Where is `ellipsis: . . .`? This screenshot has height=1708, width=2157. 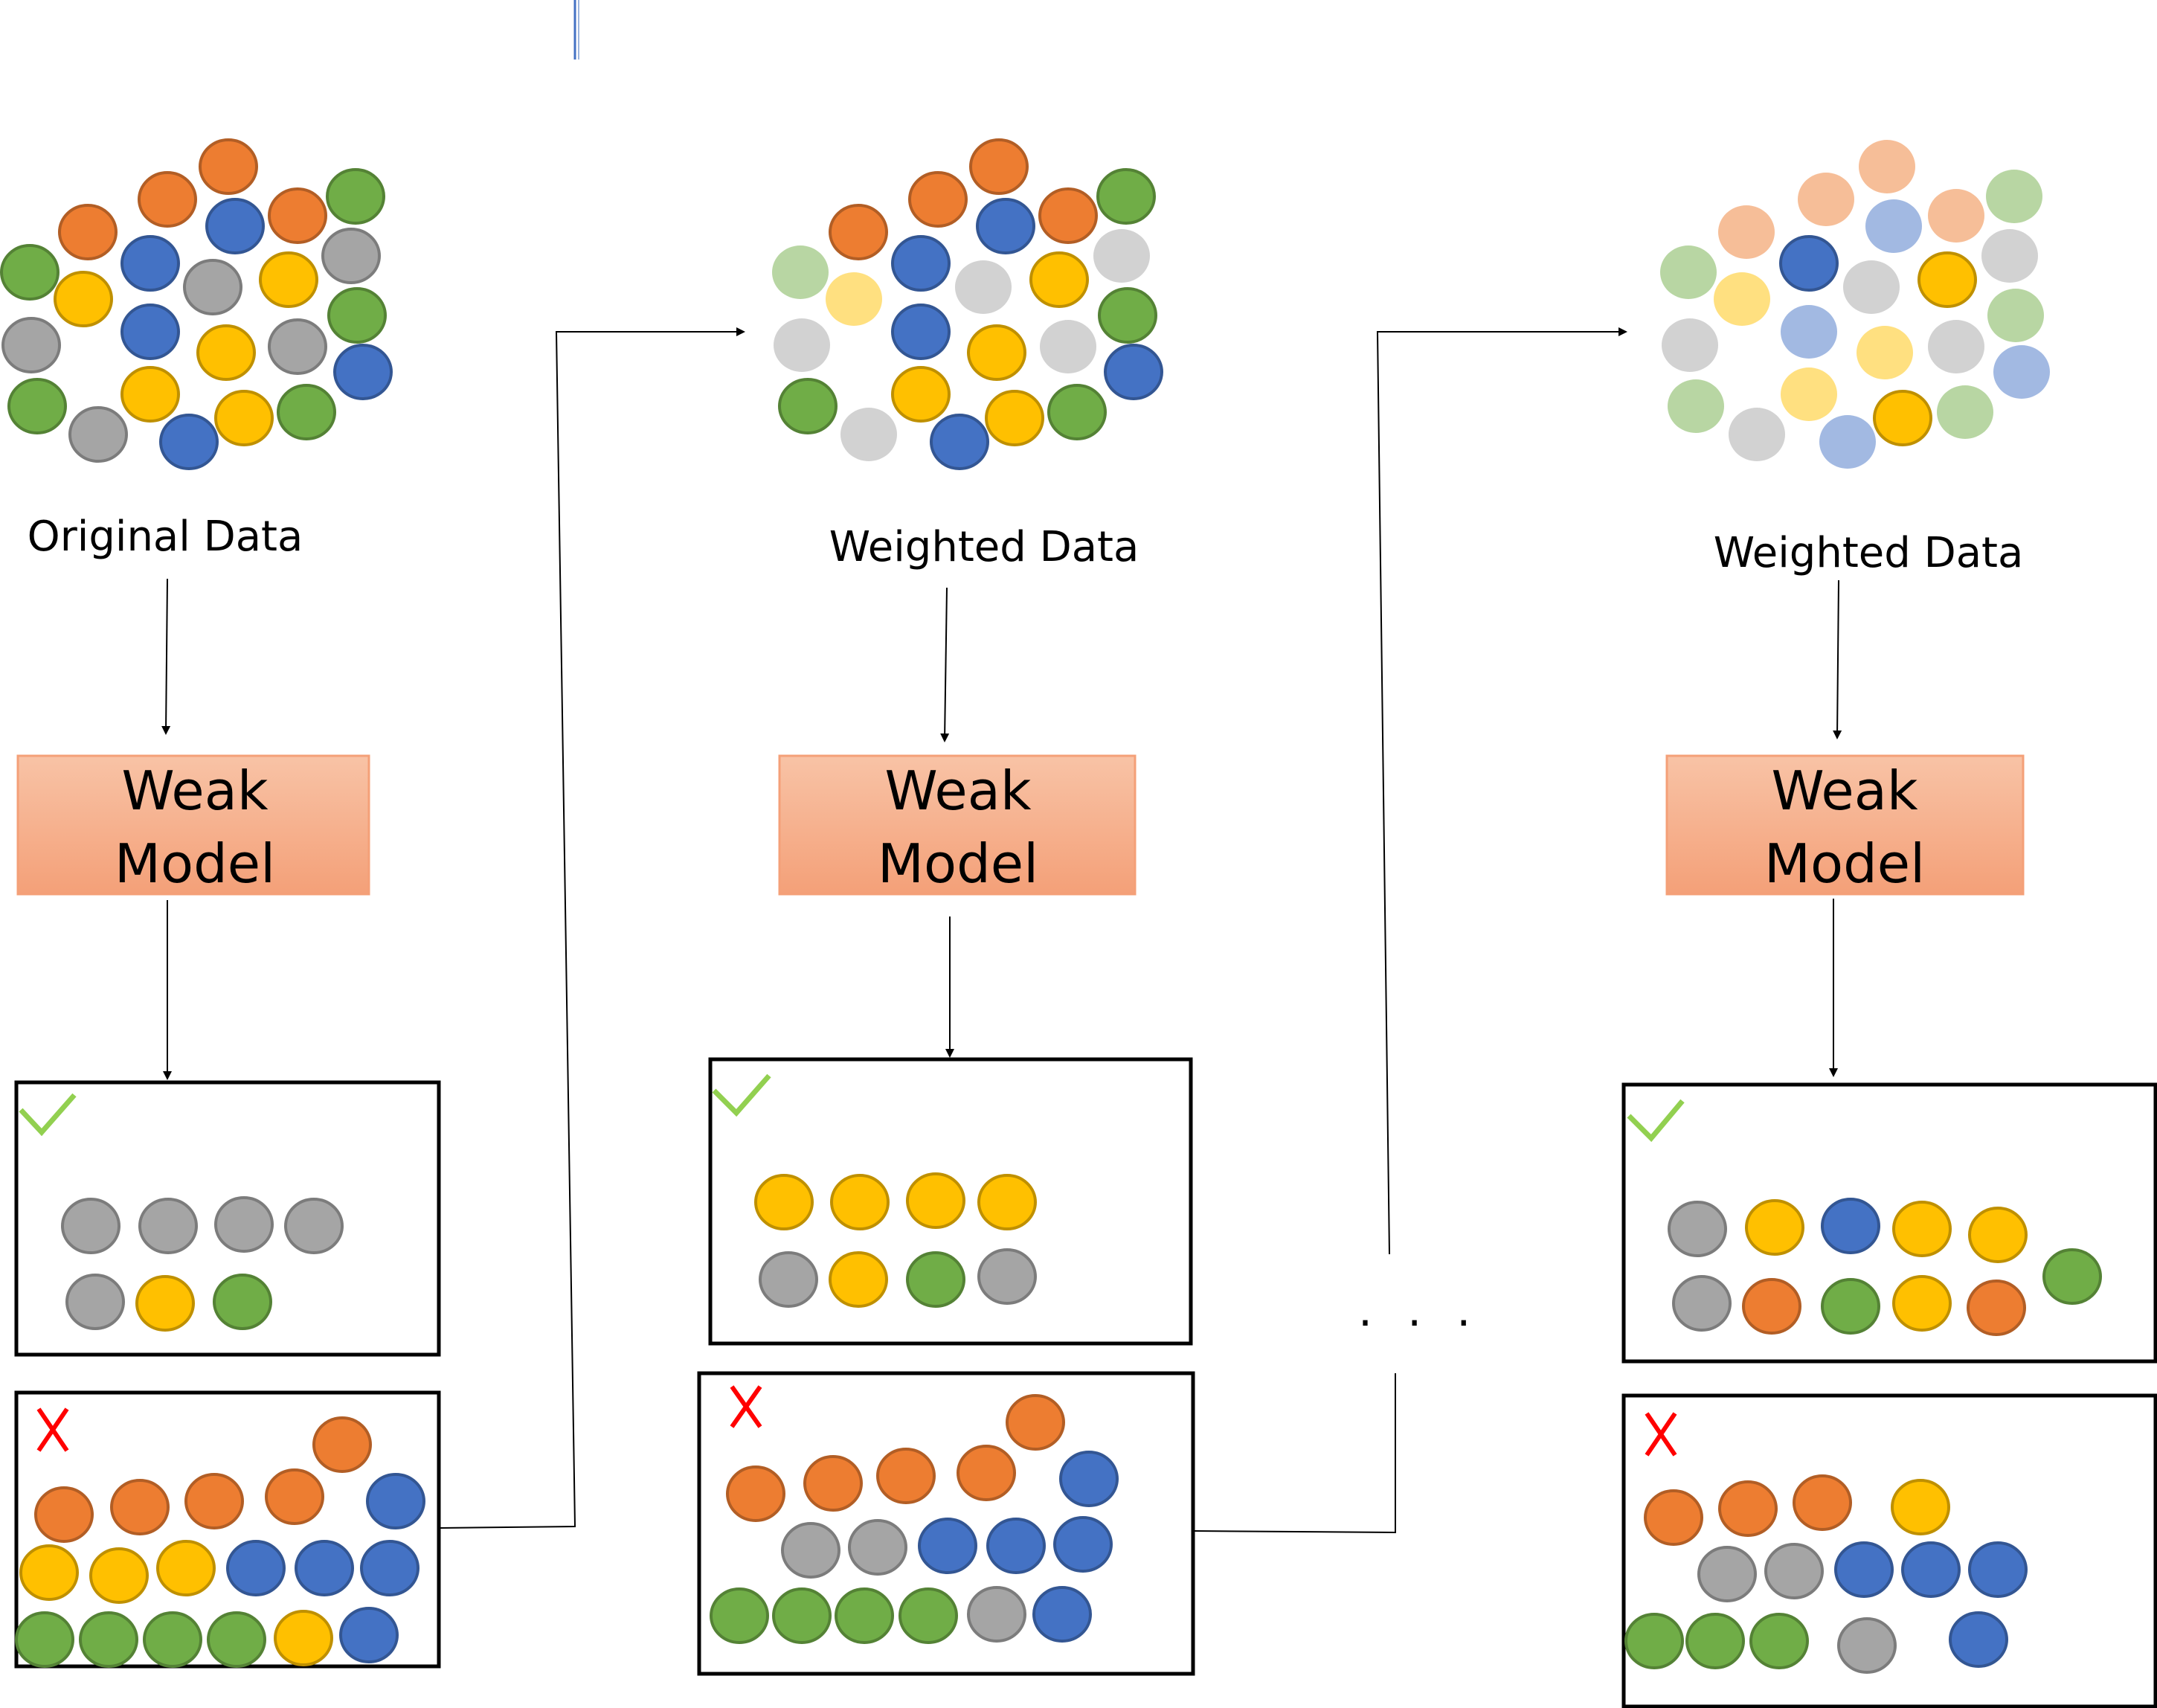
ellipsis: . . . is located at coordinates (1419, 1311).